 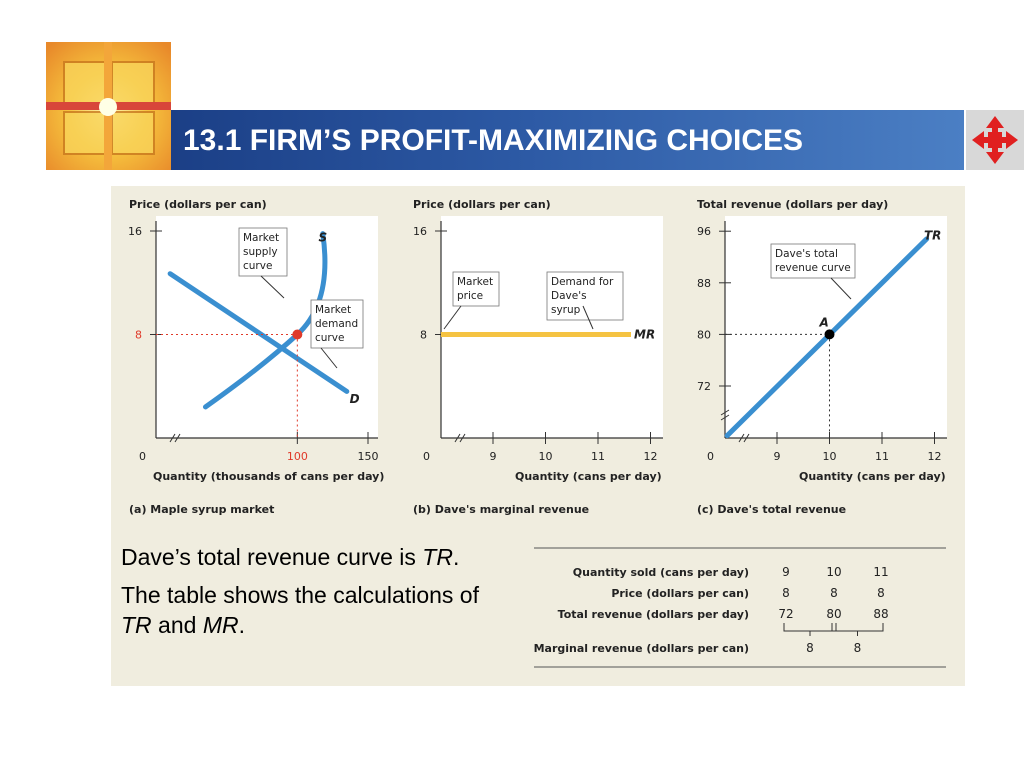 What do you see at coordinates (297, 456) in the screenshot?
I see `x-tick-label-a: 100` at bounding box center [297, 456].